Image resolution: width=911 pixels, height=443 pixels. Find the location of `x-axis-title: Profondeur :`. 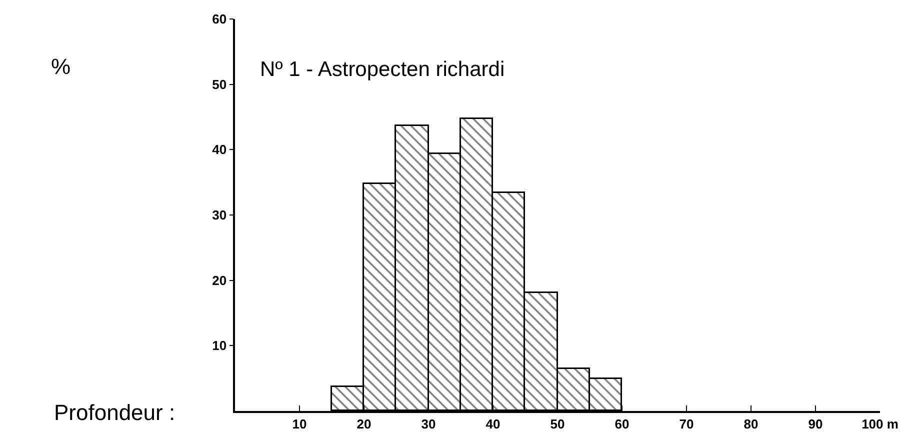

x-axis-title: Profondeur : is located at coordinates (115, 412).